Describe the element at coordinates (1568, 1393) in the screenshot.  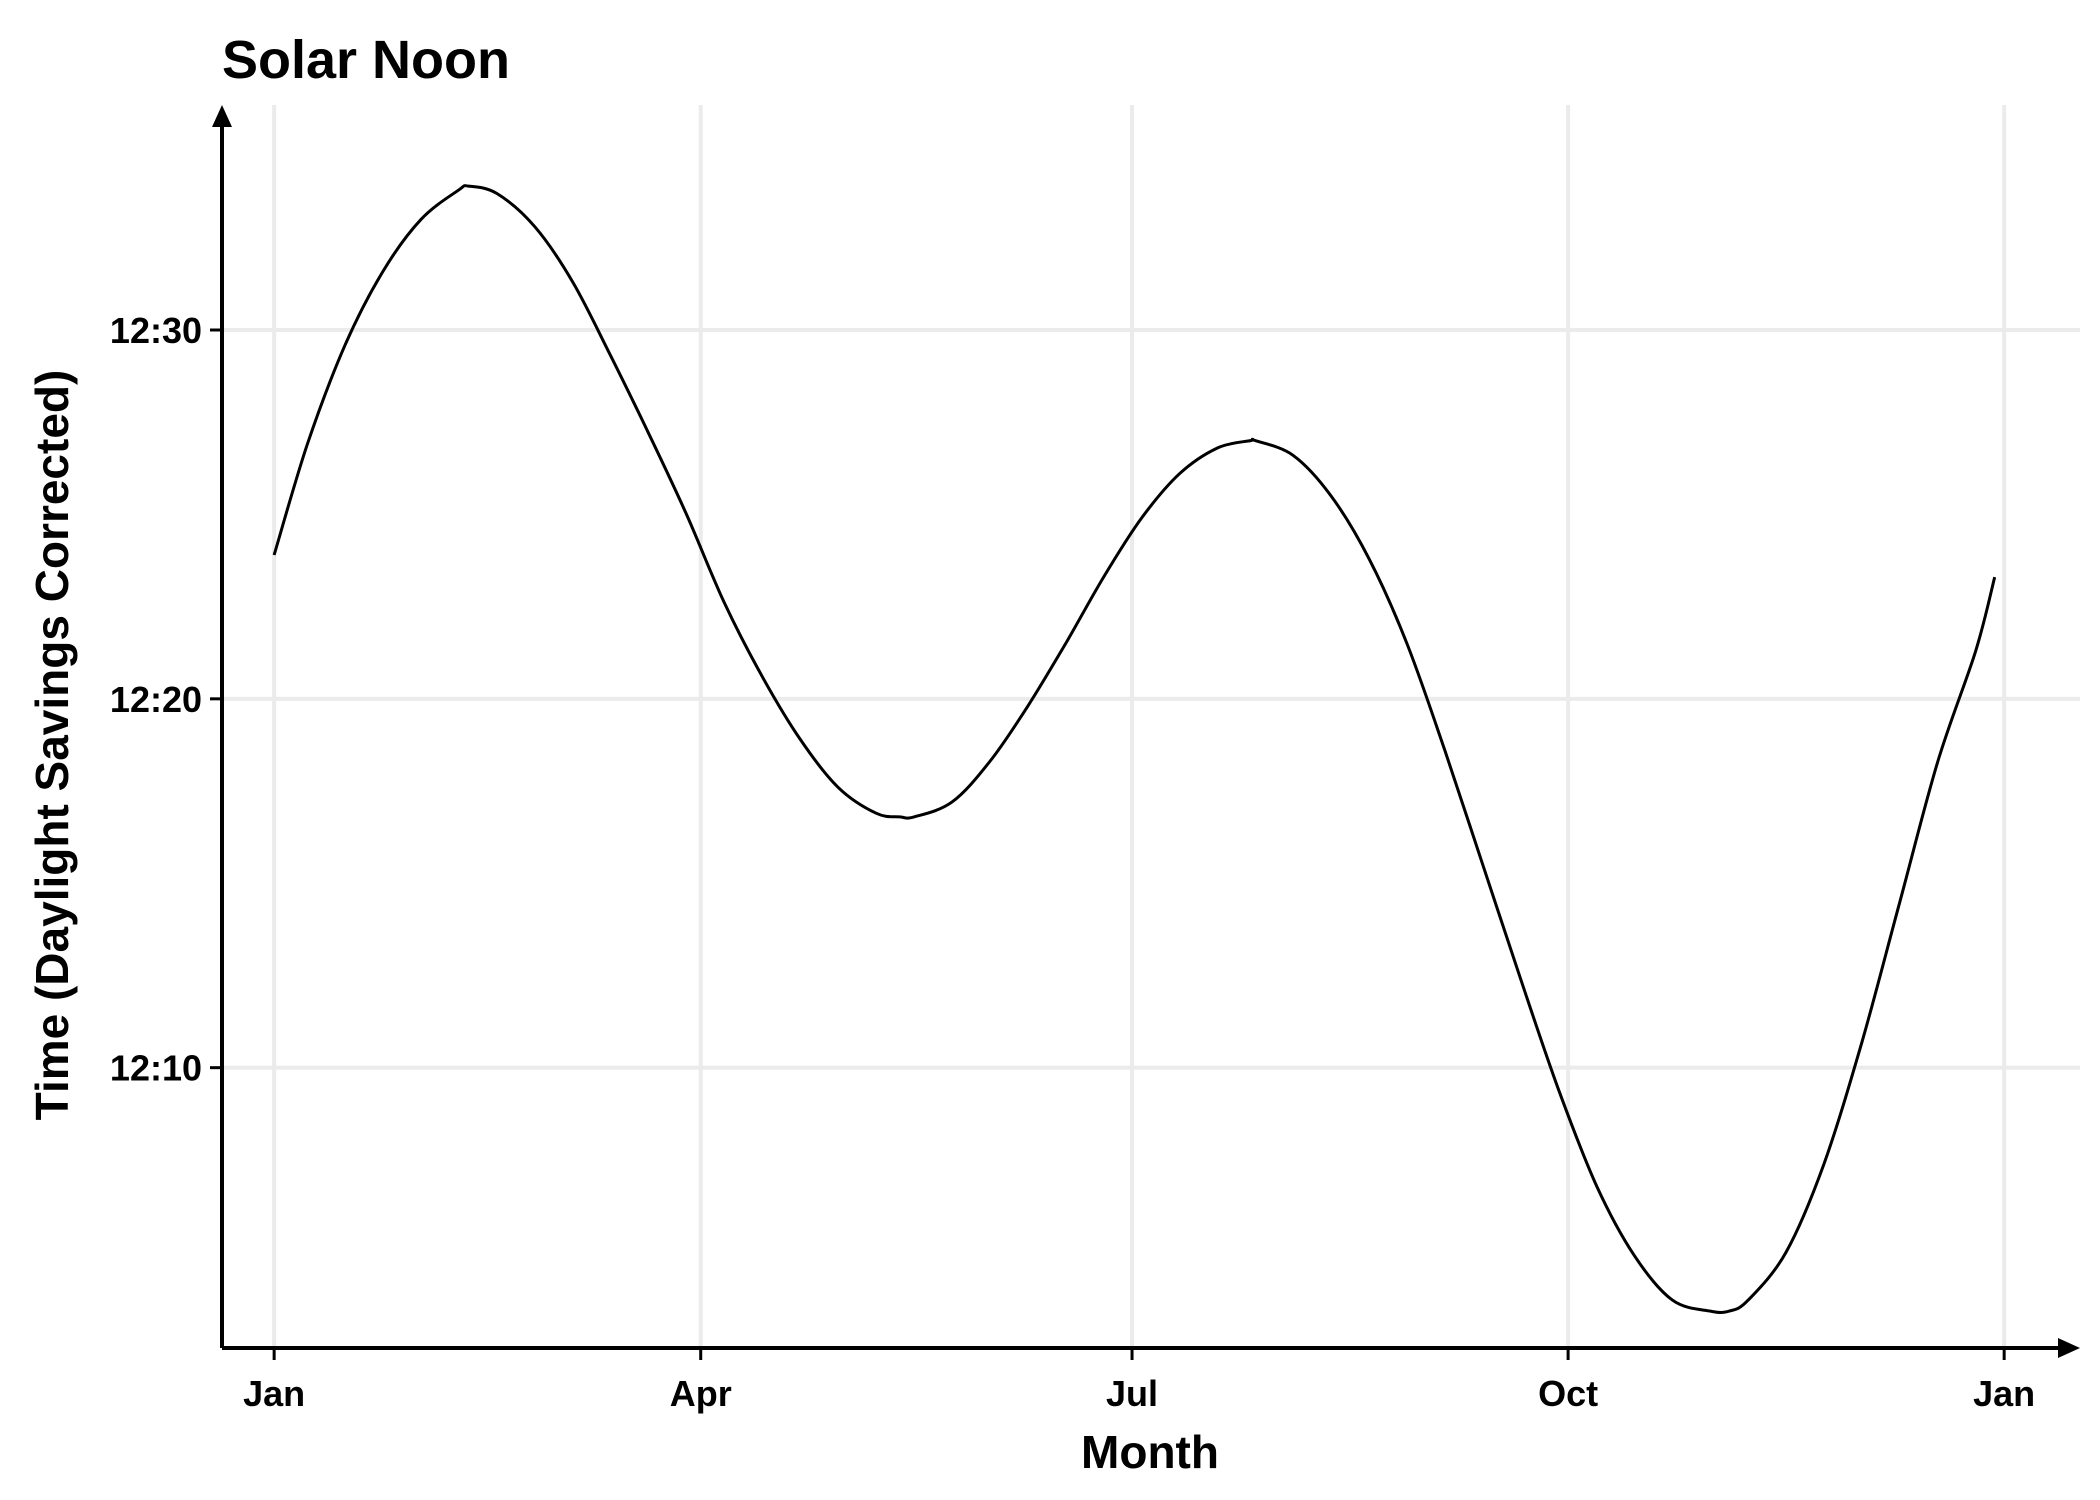
I see `x-tick-label: Oct` at that location.